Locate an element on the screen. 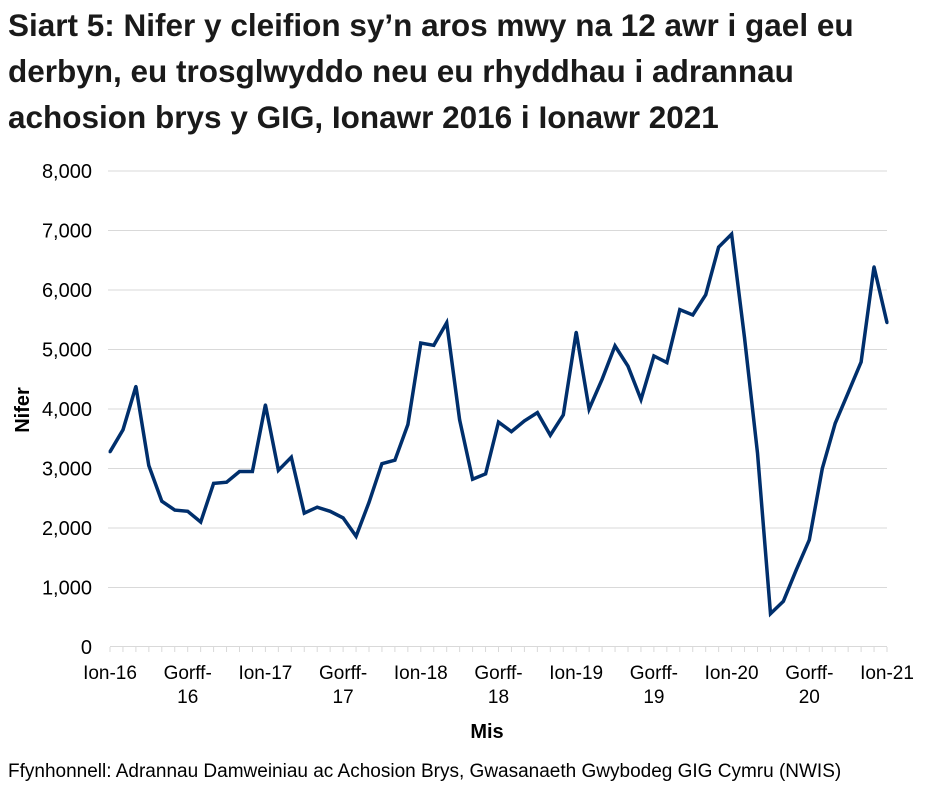 The image size is (933, 799). y-tick-label: 7,000 is located at coordinates (67, 232).